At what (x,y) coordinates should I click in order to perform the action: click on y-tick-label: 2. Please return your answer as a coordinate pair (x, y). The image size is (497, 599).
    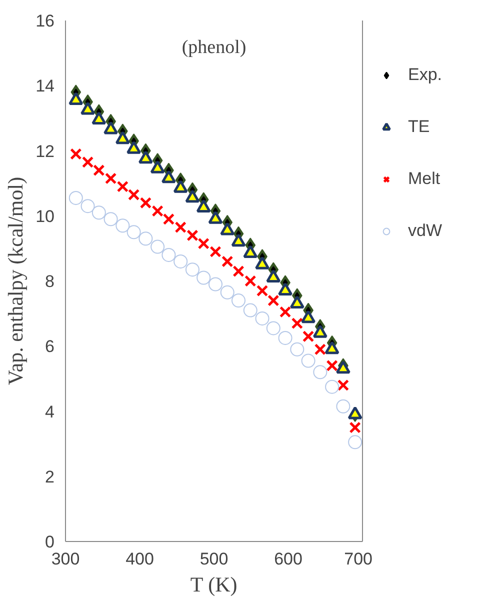
    Looking at the image, I should click on (50, 476).